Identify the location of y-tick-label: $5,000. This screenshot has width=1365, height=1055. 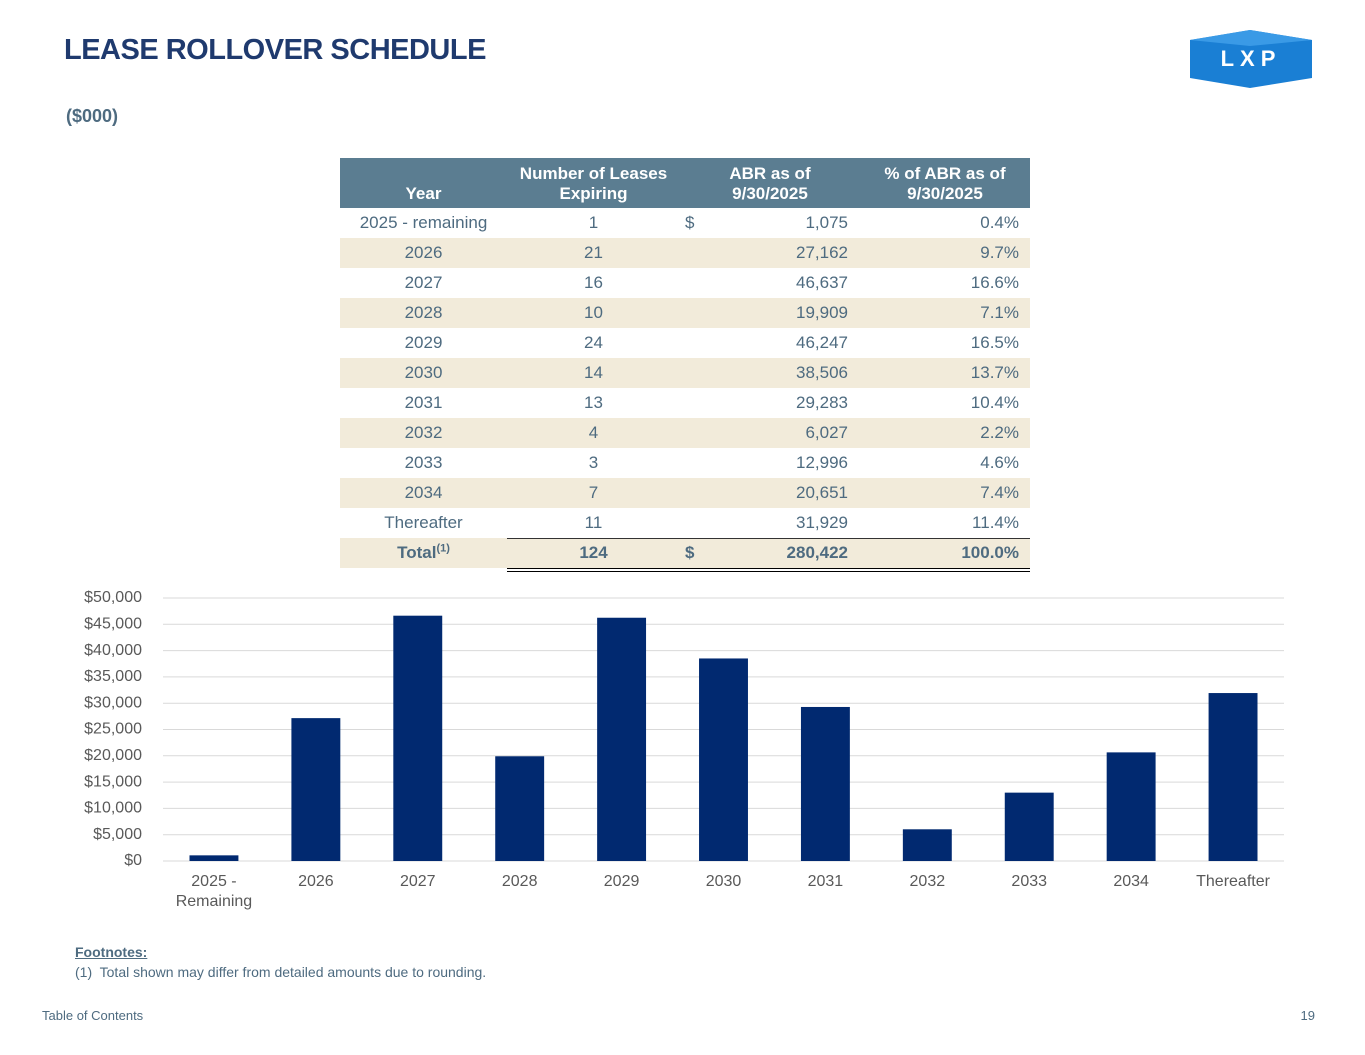
(117, 834).